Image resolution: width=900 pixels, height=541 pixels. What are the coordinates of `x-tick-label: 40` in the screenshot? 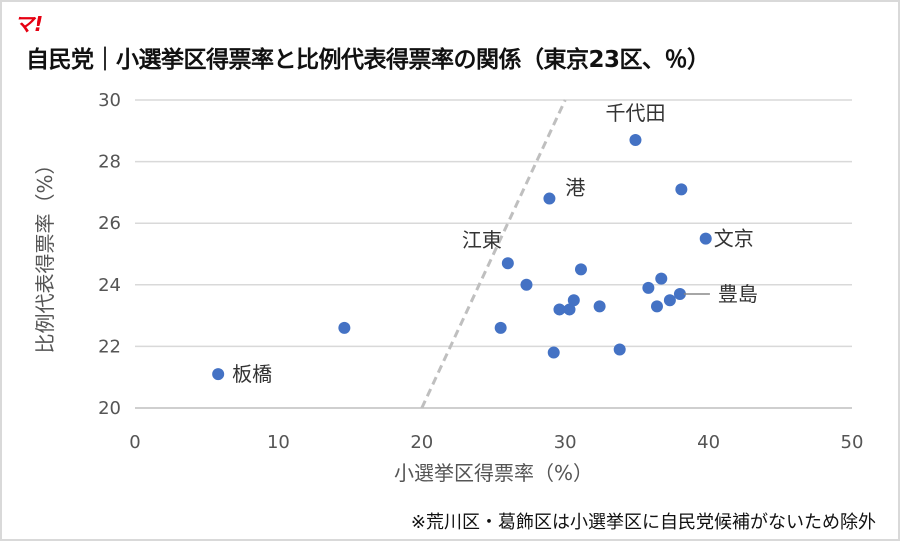 It's located at (708, 442).